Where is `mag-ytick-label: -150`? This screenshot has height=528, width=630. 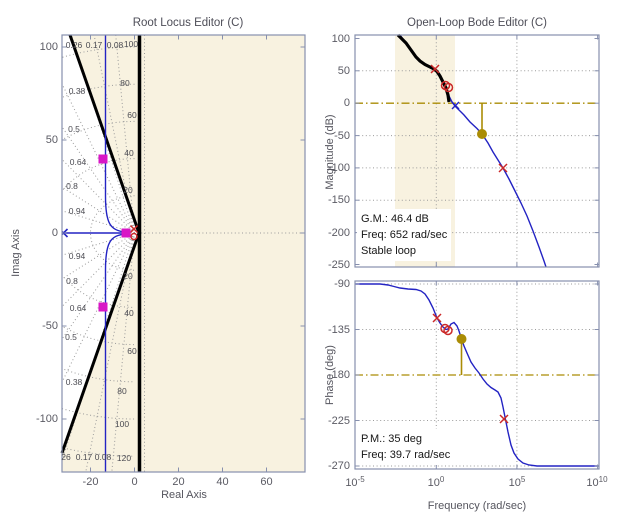
mag-ytick-label: -150 is located at coordinates (338, 200).